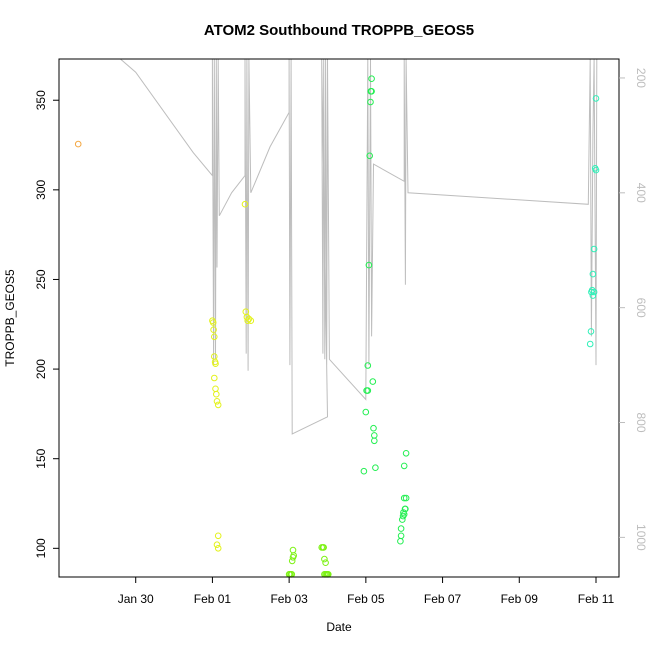  I want to click on y-tick-label: 250, so click(41, 279).